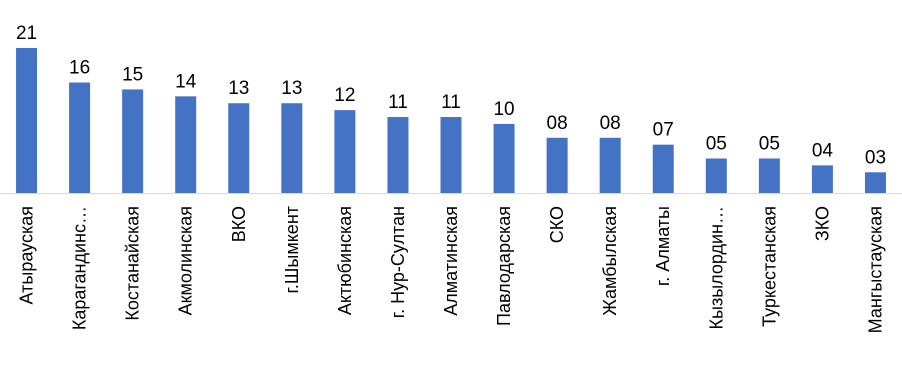  Describe the element at coordinates (398, 262) in the screenshot. I see `category-label: г. Нур-Султан` at that location.